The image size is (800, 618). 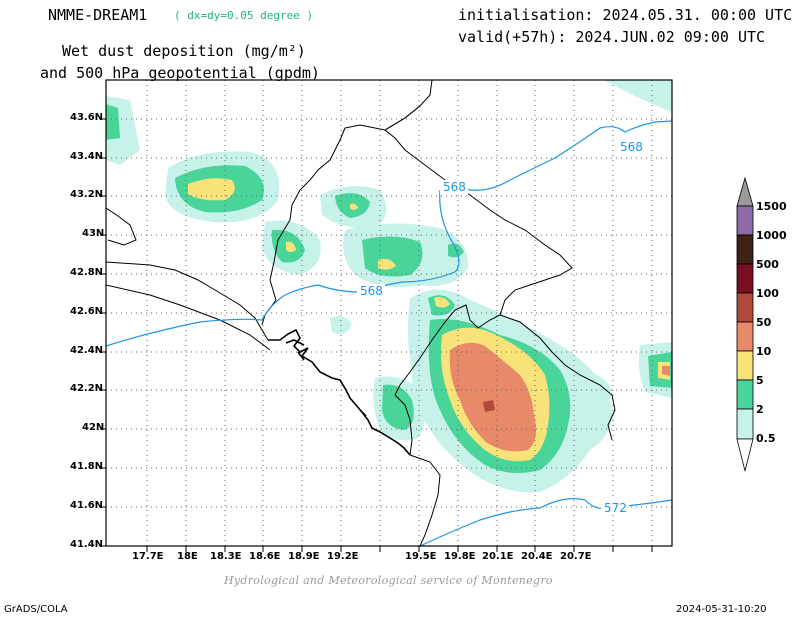 What do you see at coordinates (760, 380) in the screenshot?
I see `colorbar-label: 5` at bounding box center [760, 380].